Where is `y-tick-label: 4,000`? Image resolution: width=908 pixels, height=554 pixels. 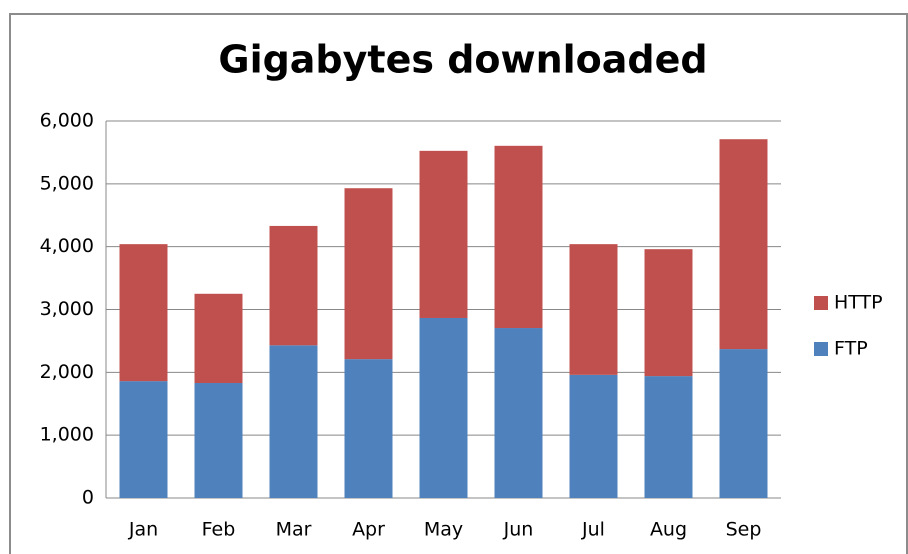
y-tick-label: 4,000 is located at coordinates (67, 246).